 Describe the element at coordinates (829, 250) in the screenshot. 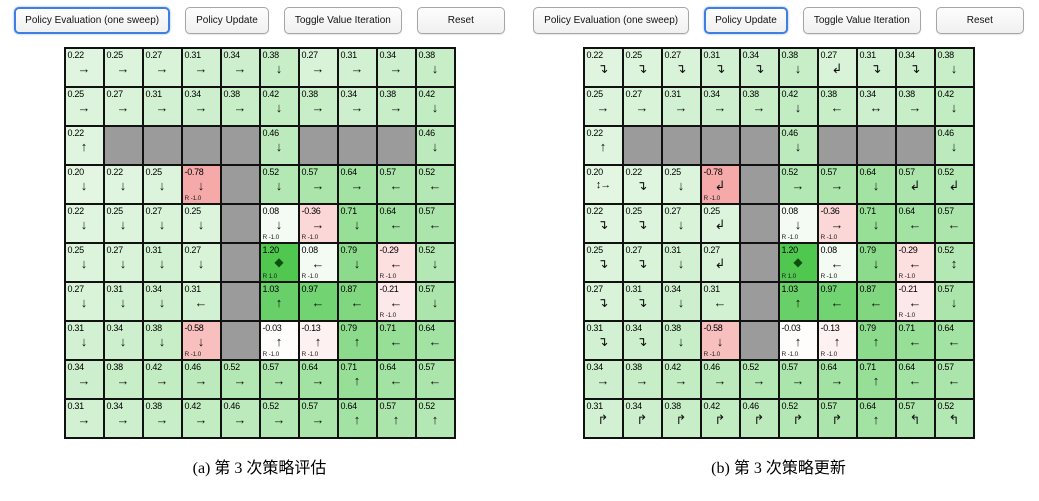

I see `state-value: 0.08` at that location.